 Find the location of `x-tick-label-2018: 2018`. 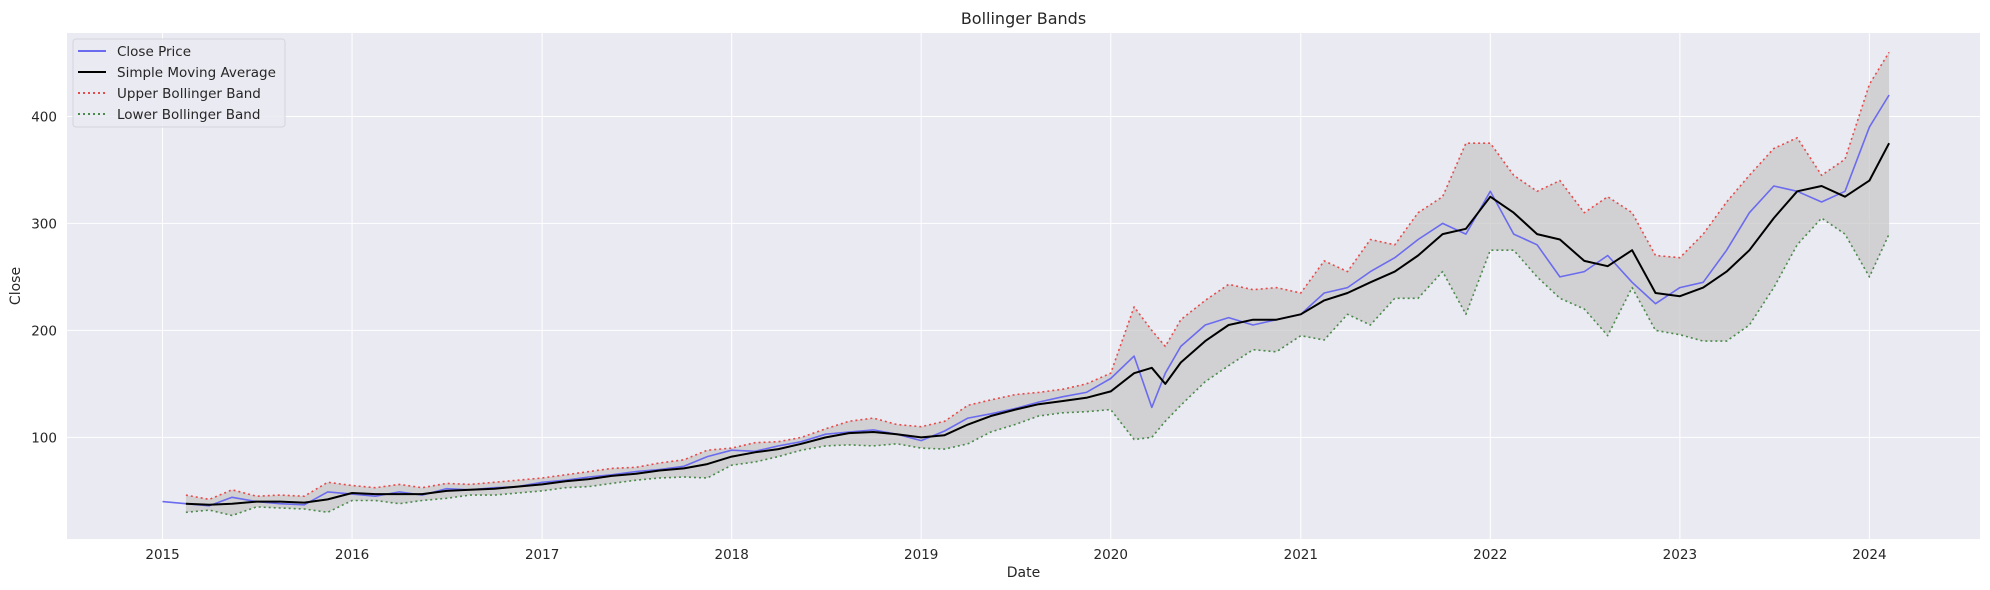

x-tick-label-2018: 2018 is located at coordinates (731, 555).